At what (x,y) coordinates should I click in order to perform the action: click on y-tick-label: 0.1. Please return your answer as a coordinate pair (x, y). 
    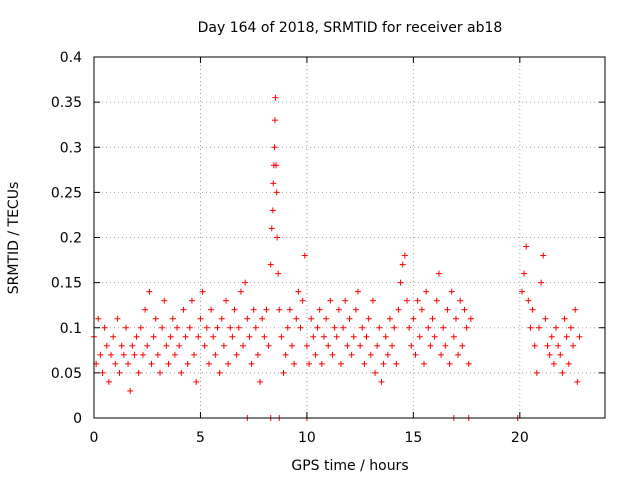
    Looking at the image, I should click on (71, 329).